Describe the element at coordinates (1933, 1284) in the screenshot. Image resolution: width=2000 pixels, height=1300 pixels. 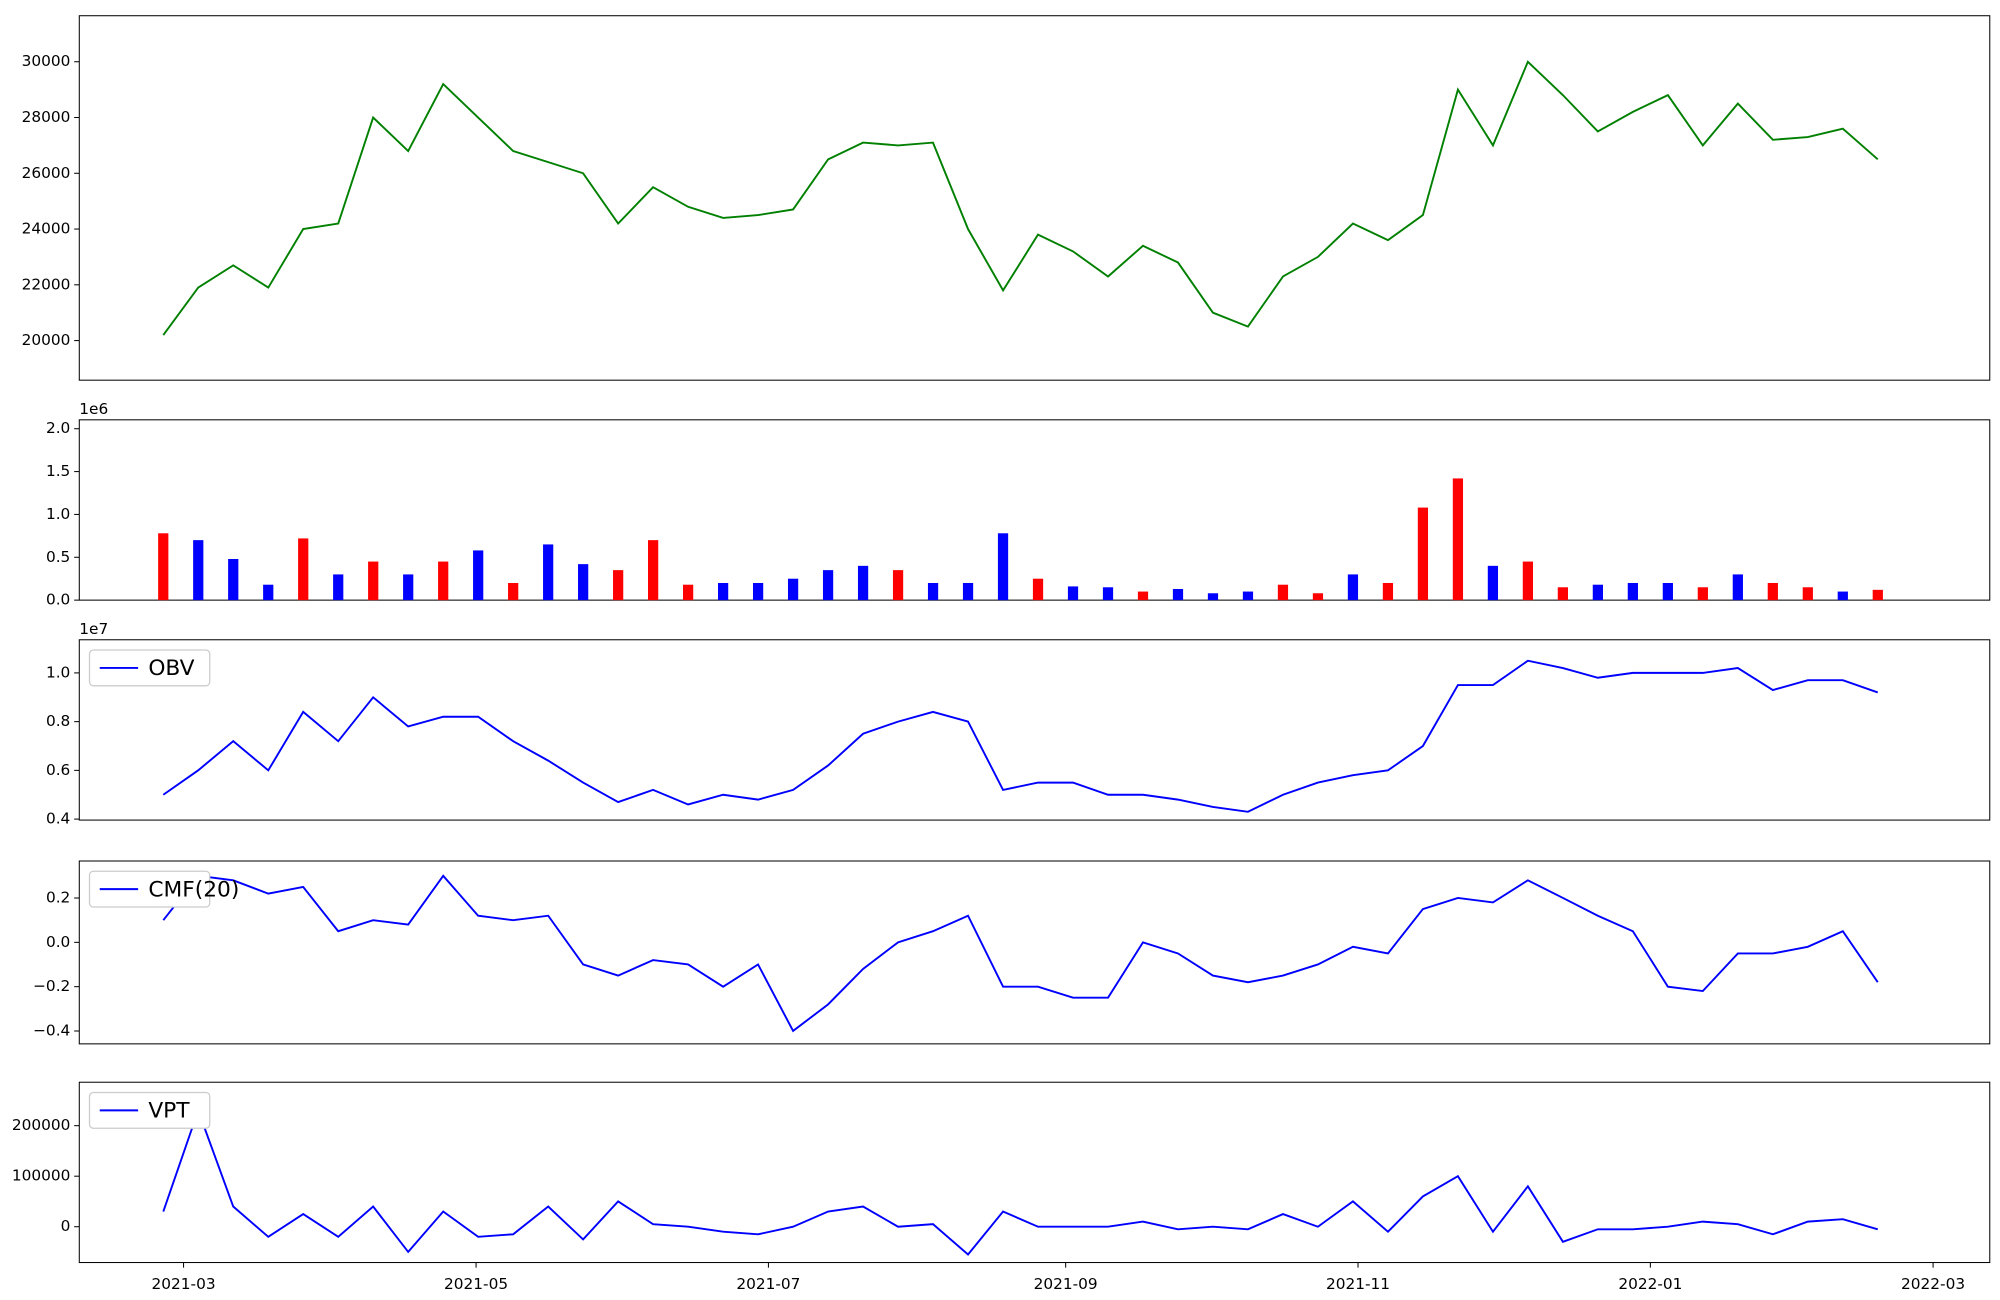
I see `x-tick-label: 2022-03` at that location.